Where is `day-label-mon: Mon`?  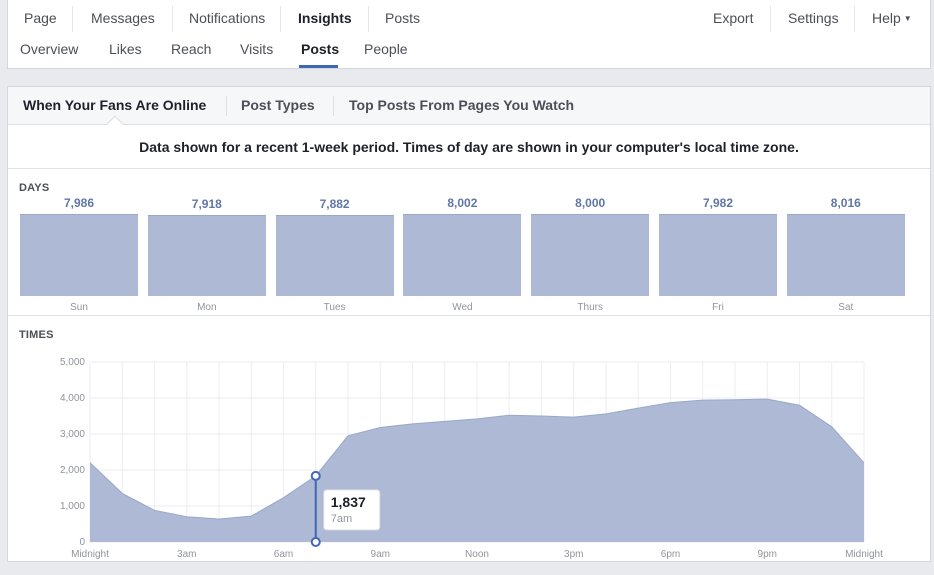
day-label-mon: Mon is located at coordinates (207, 307).